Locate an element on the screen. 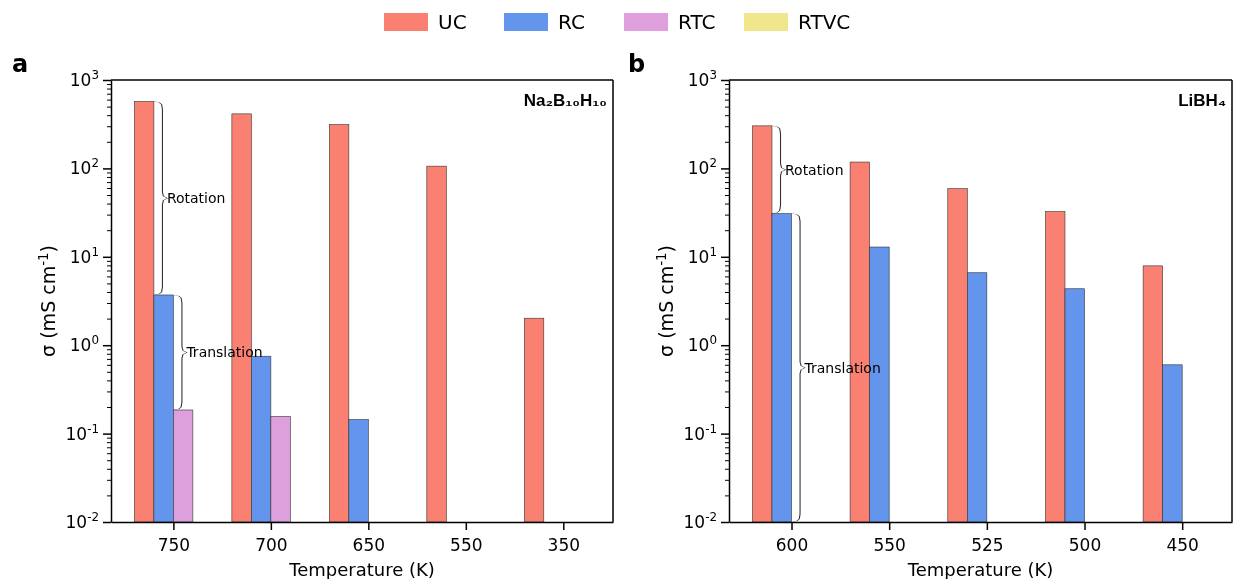  x-tick-label: 750 is located at coordinates (174, 545).